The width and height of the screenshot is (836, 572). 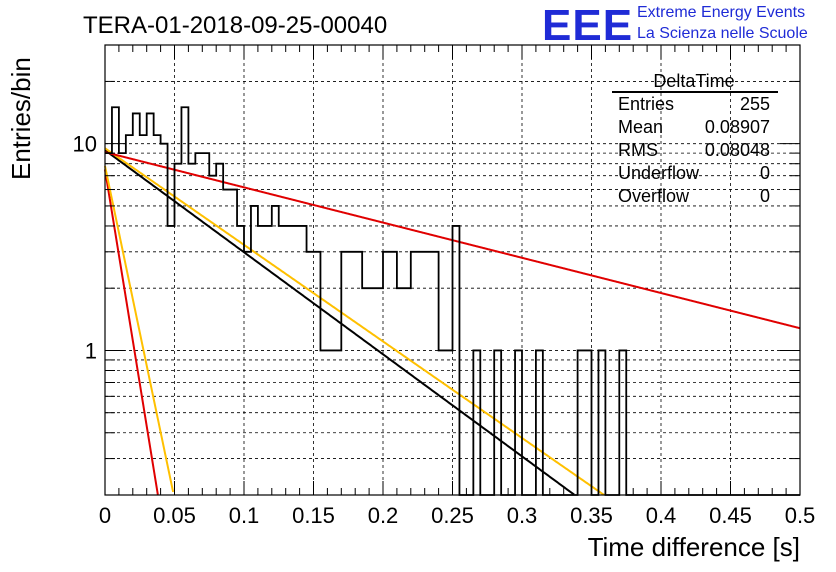 What do you see at coordinates (755, 104) in the screenshot?
I see `stats-value: 255` at bounding box center [755, 104].